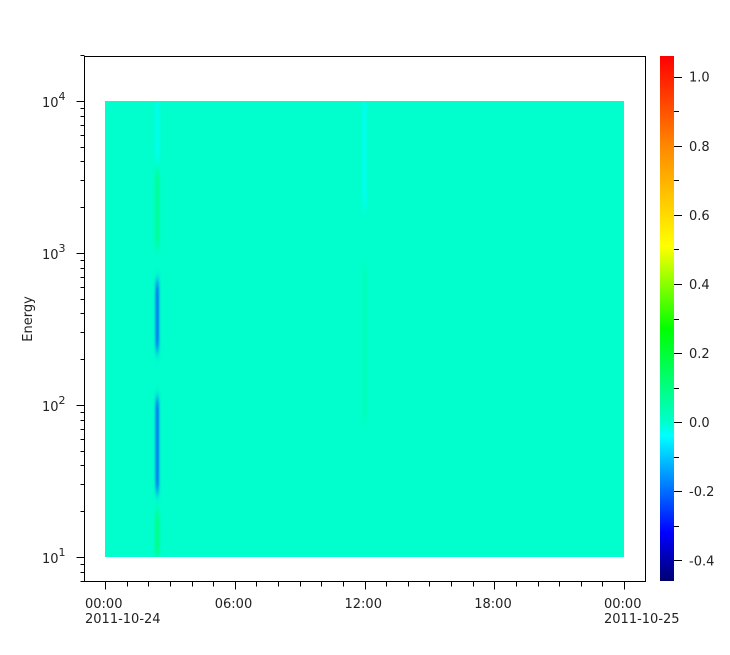 Image resolution: width=730 pixels, height=655 pixels. What do you see at coordinates (233, 604) in the screenshot?
I see `x-tick-label: 06:00` at bounding box center [233, 604].